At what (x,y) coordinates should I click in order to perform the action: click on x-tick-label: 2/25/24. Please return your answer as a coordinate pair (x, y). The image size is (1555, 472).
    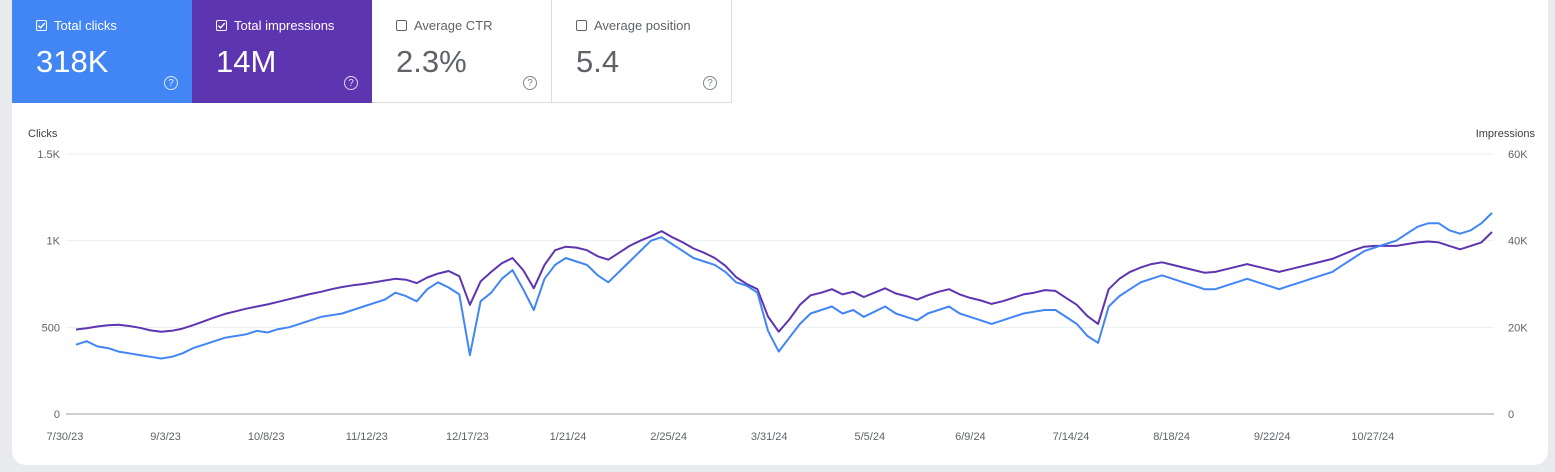
    Looking at the image, I should click on (668, 437).